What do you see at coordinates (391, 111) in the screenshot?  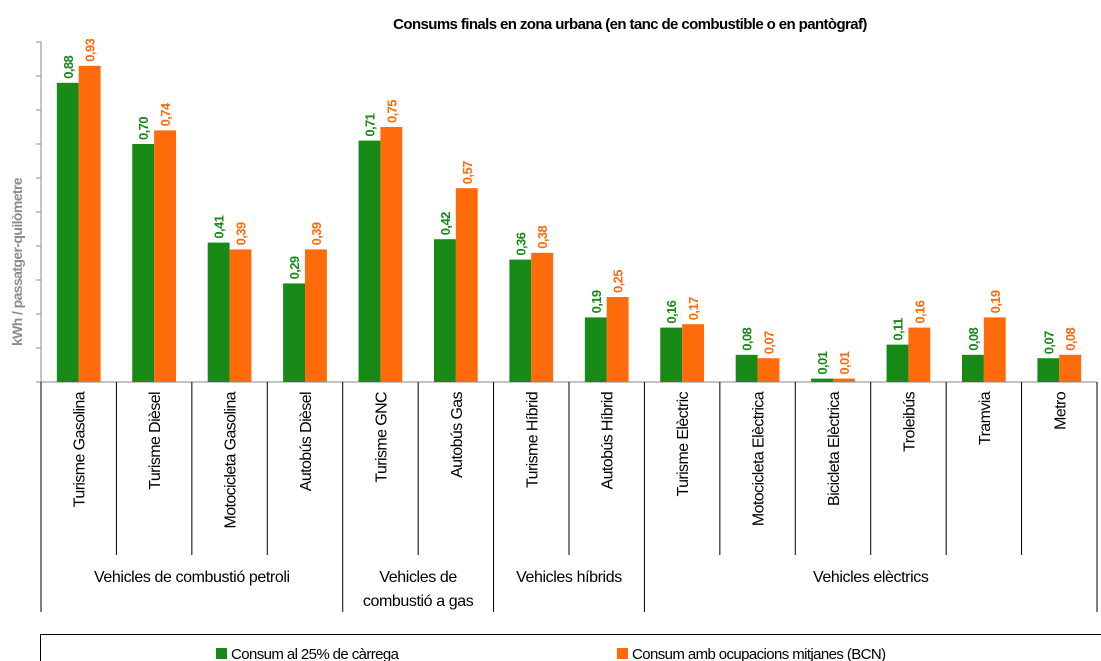 I see `value-label: 0,75` at bounding box center [391, 111].